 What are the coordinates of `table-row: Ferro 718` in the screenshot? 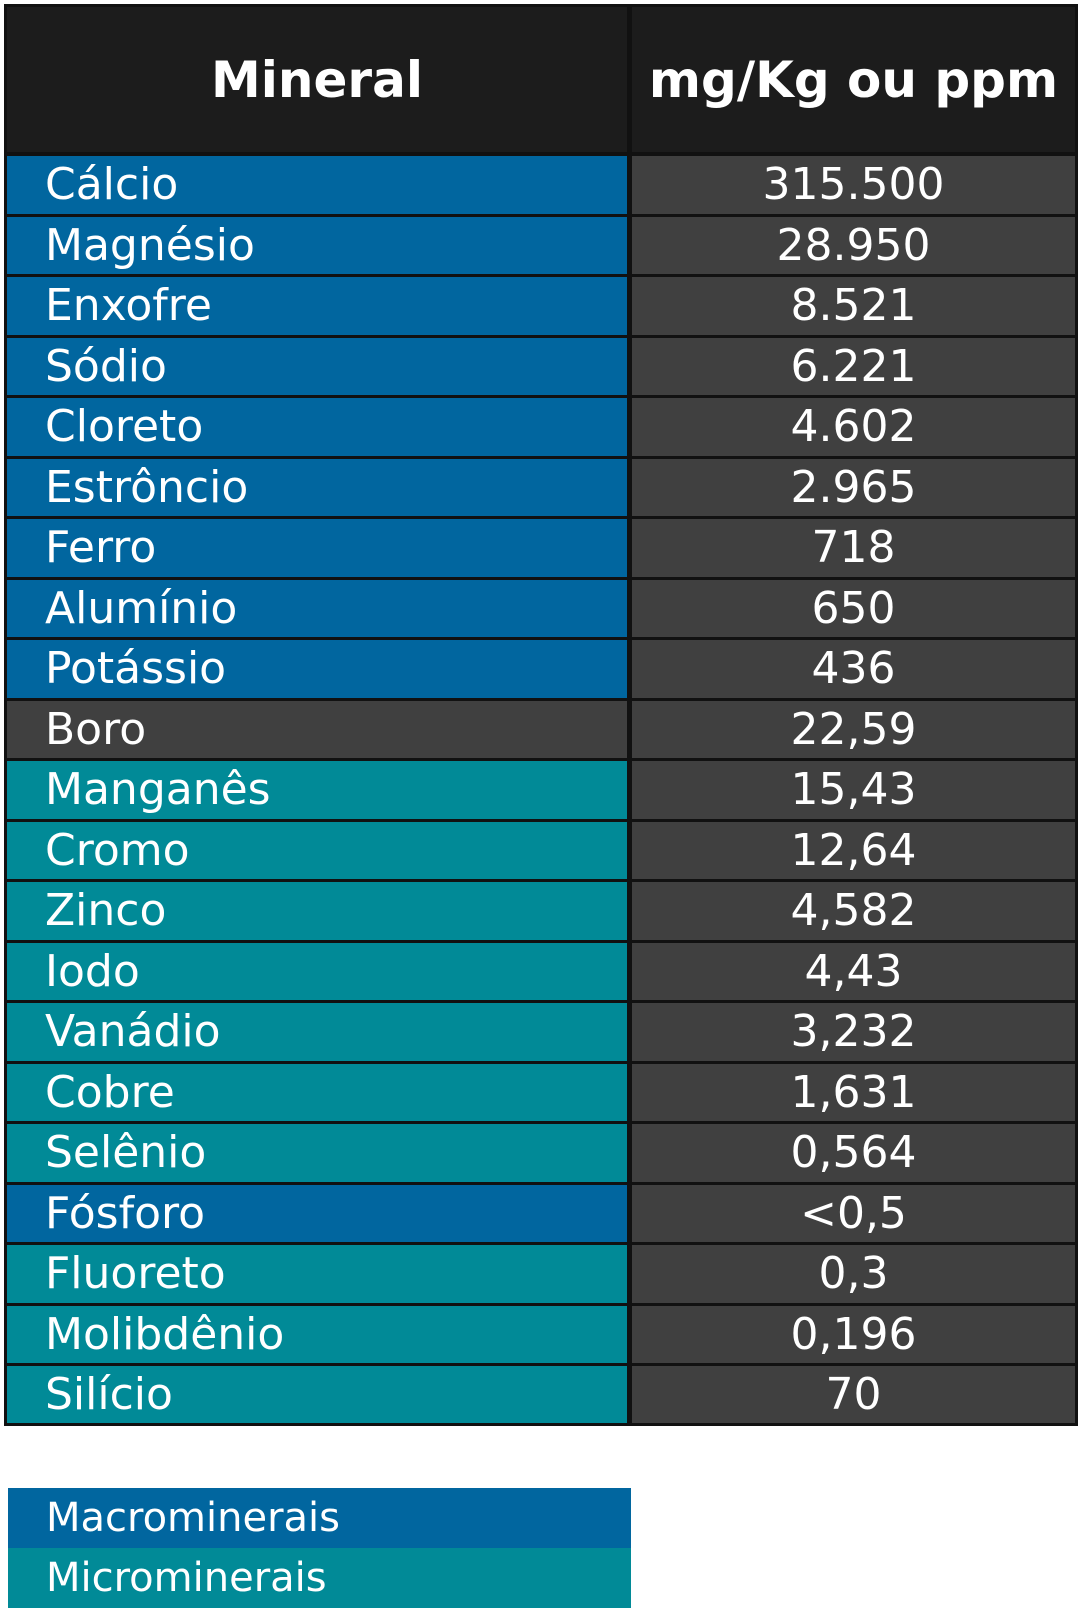 It's located at (541, 549).